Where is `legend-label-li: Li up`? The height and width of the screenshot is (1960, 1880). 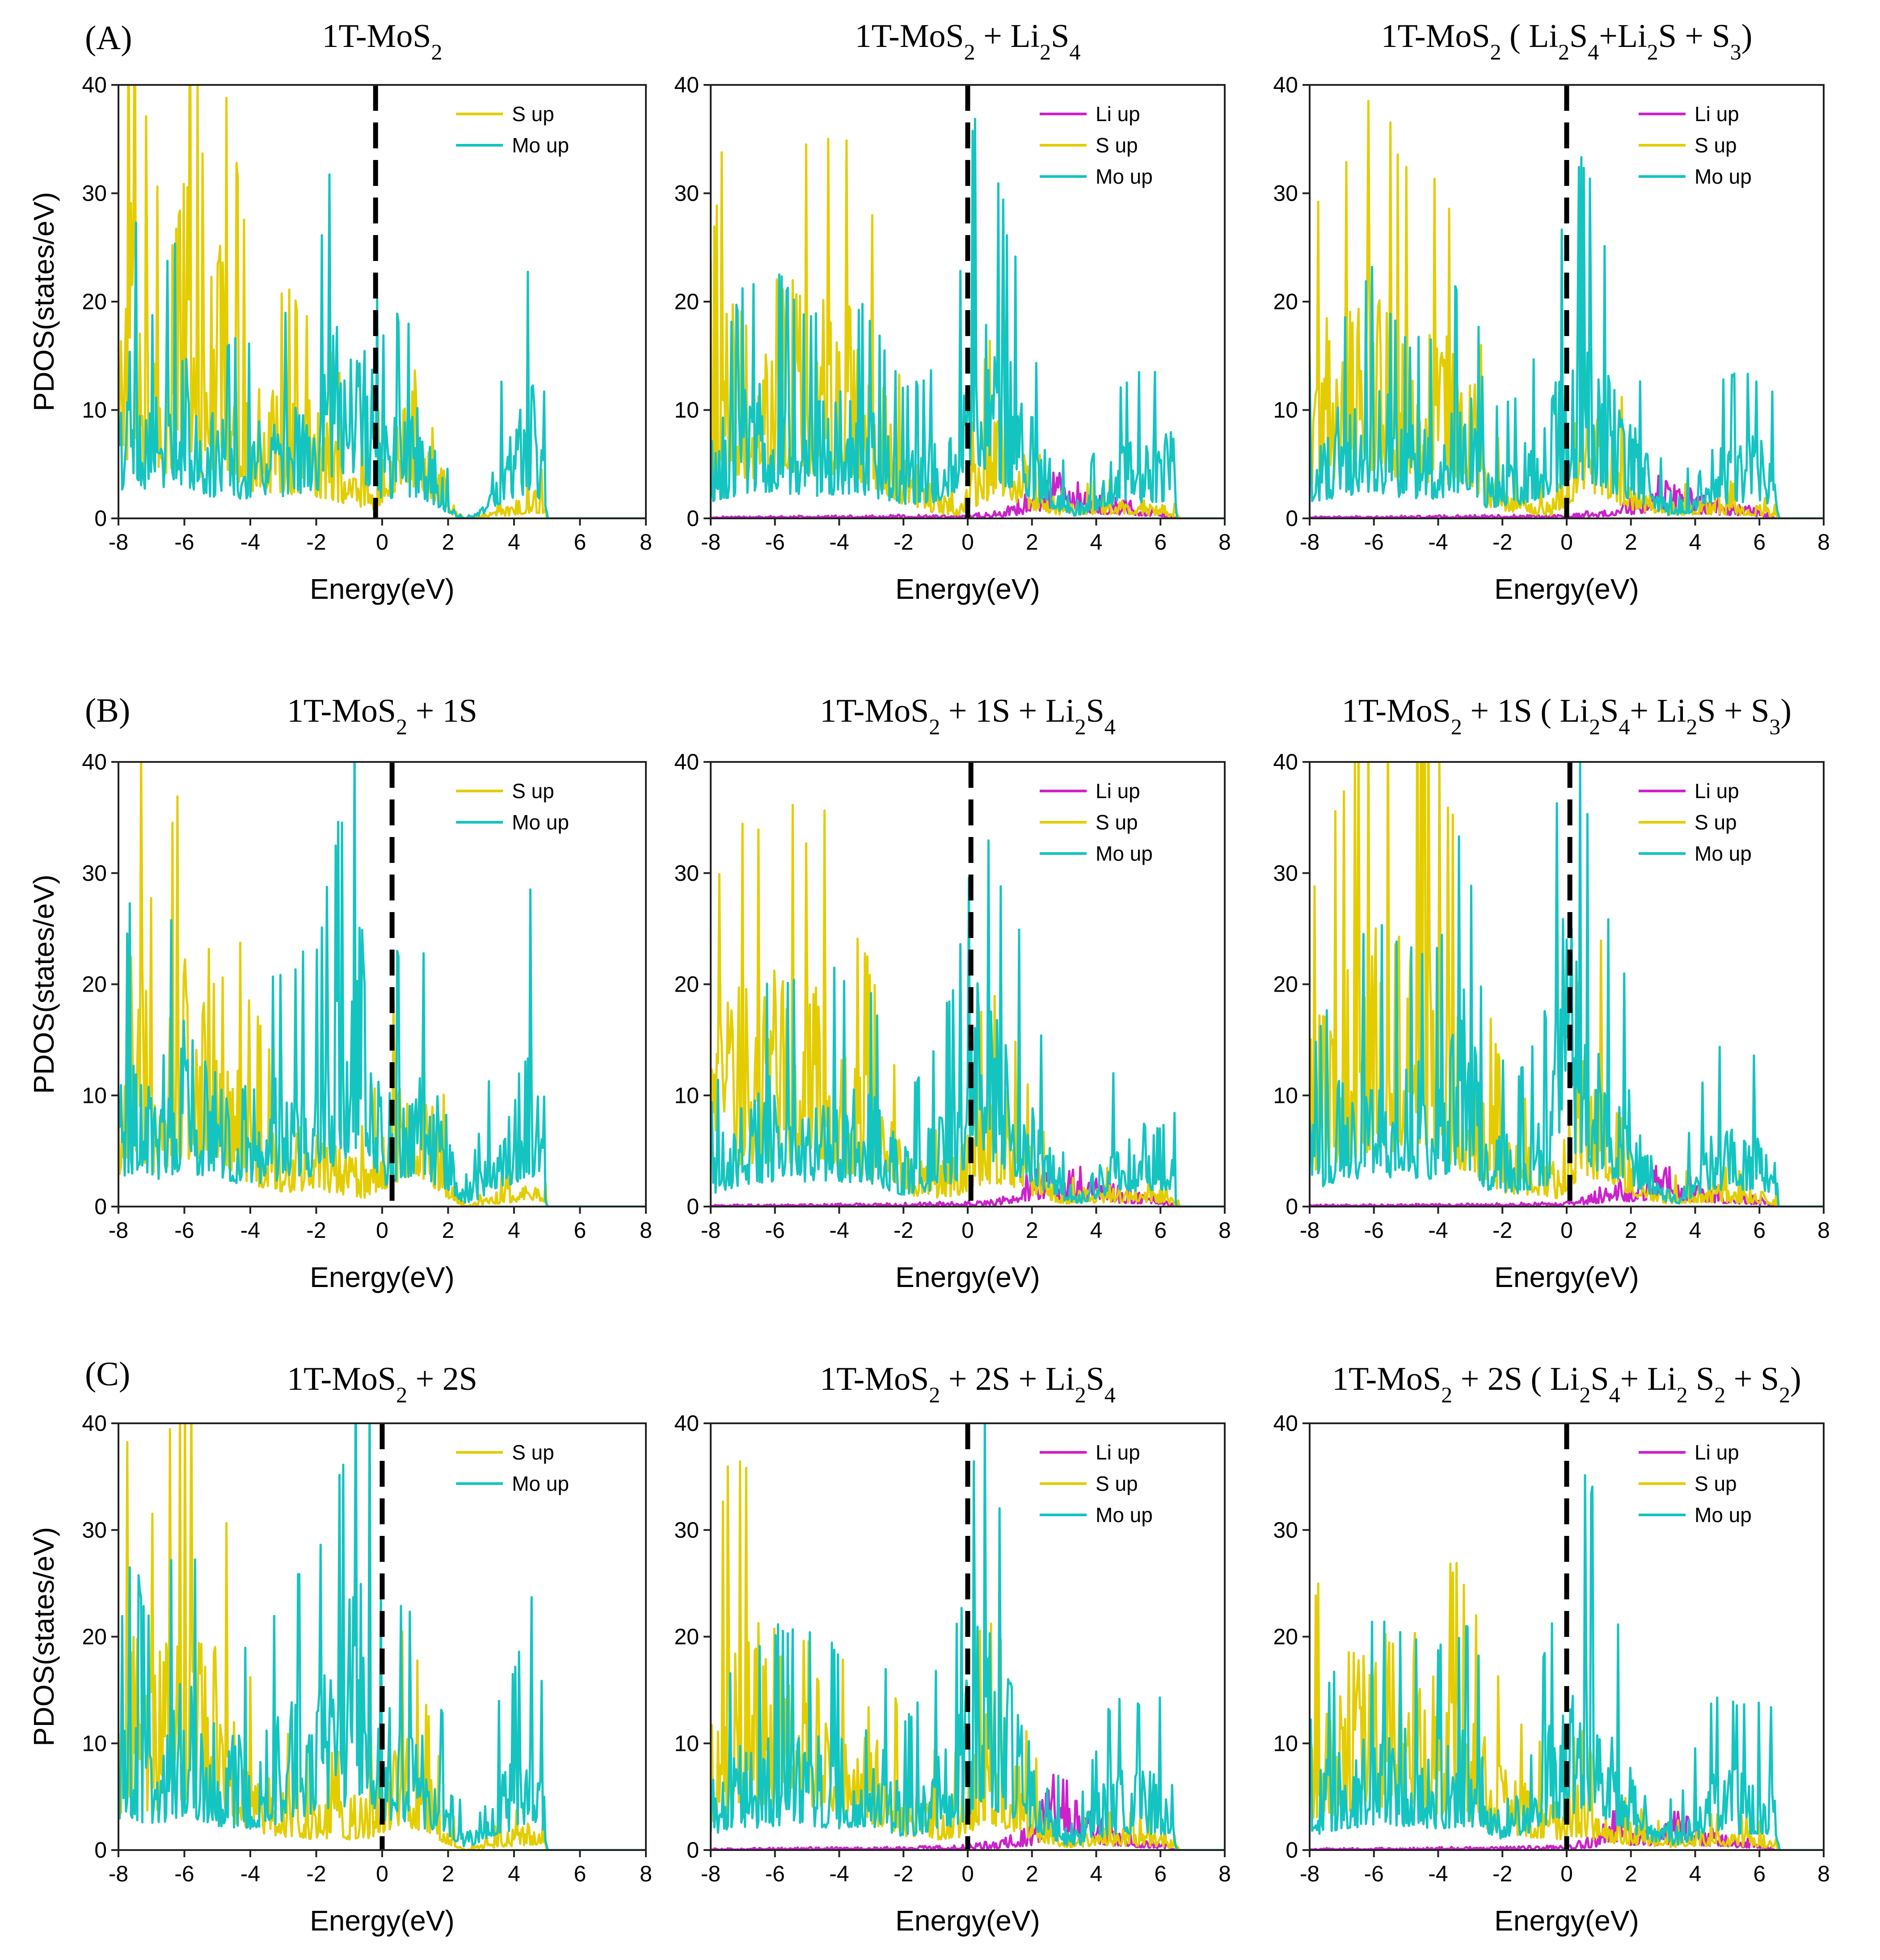
legend-label-li: Li up is located at coordinates (1717, 1452).